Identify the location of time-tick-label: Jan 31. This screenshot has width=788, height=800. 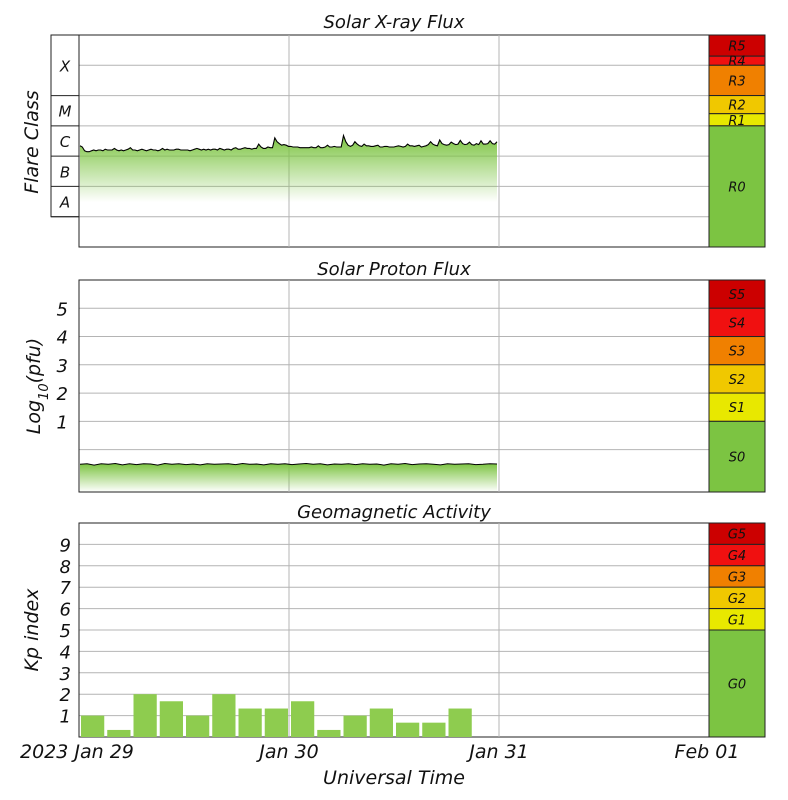
(497, 752).